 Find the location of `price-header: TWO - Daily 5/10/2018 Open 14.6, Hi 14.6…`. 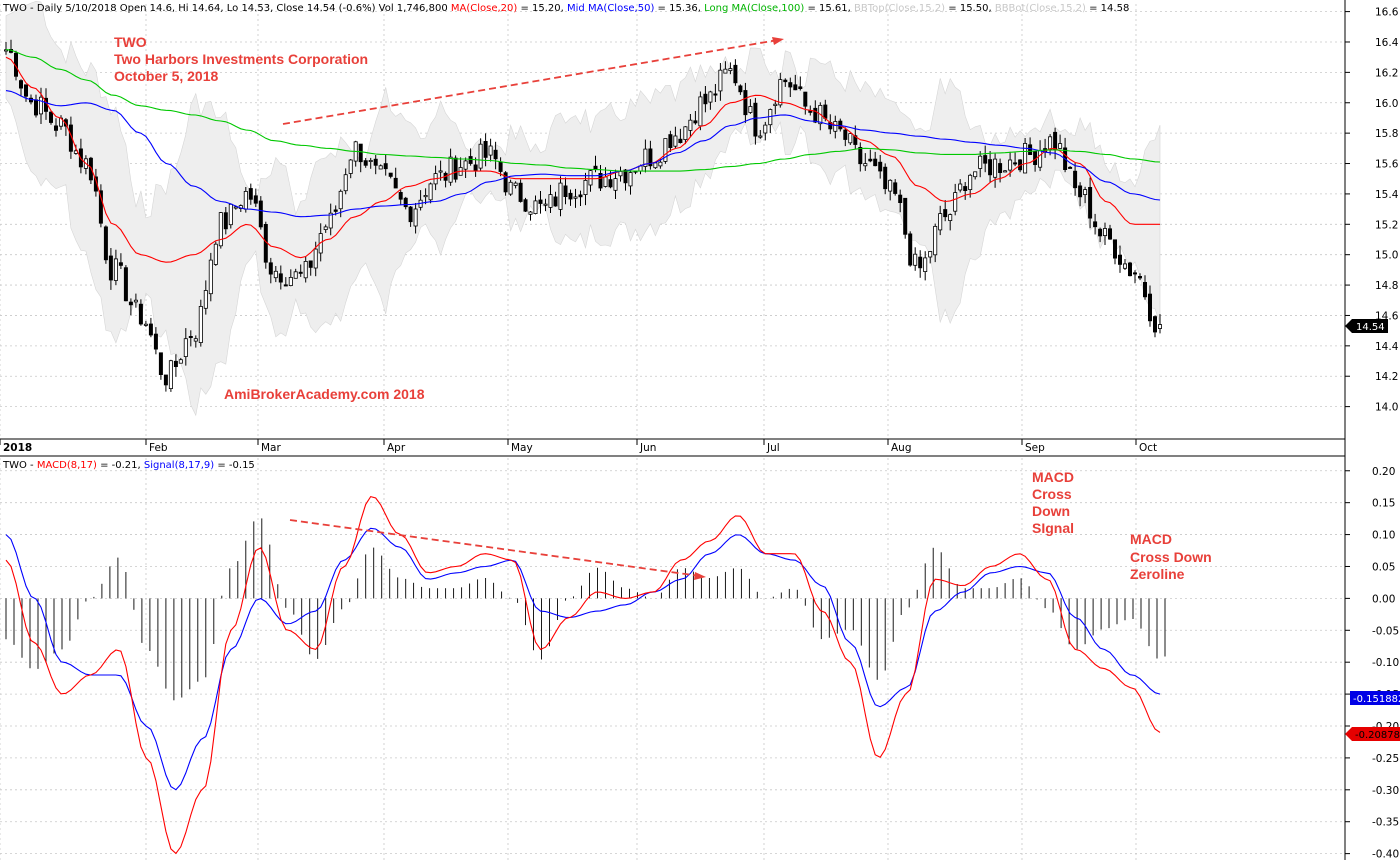

price-header: TWO - Daily 5/10/2018 Open 14.6, Hi 14.6… is located at coordinates (565, 8).